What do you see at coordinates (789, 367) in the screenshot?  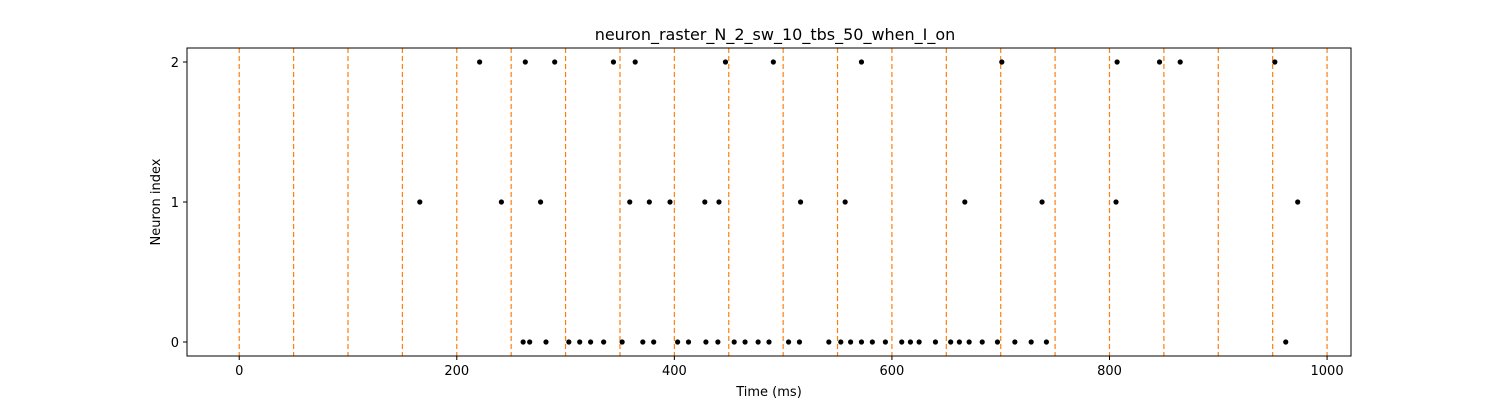 I see `x-axis-ticks: 0 200 400 600 800 1000` at bounding box center [789, 367].